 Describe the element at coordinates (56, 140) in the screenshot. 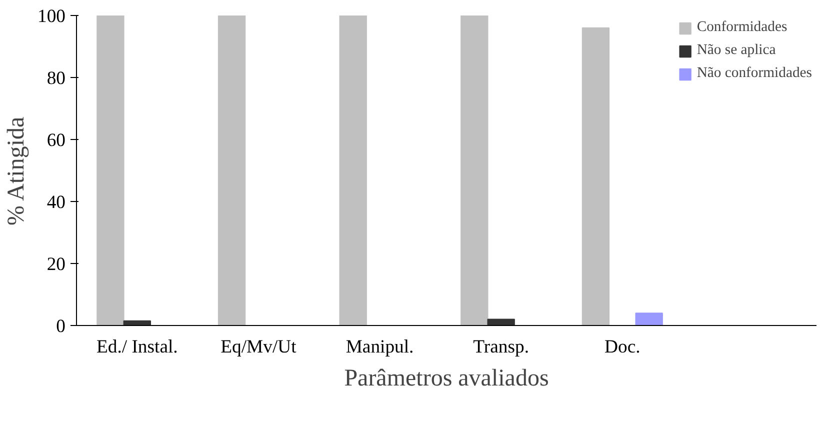

I see `y-tick-label: 60` at that location.